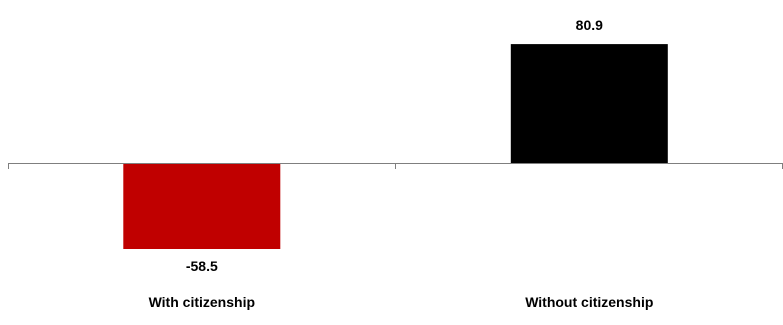 Image resolution: width=783 pixels, height=325 pixels. I want to click on data-label-0: -58.5, so click(202, 266).